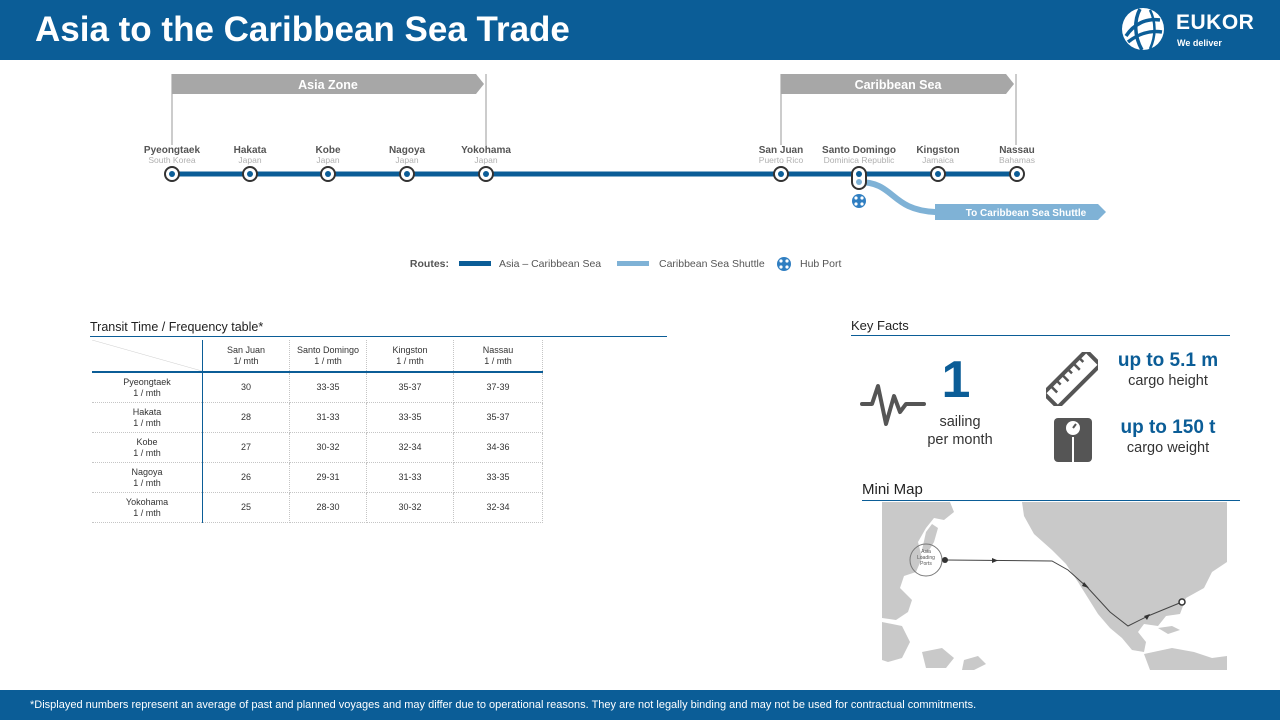 Image resolution: width=1280 pixels, height=720 pixels. Describe the element at coordinates (938, 160) in the screenshot. I see `port-country: Jamaica` at that location.